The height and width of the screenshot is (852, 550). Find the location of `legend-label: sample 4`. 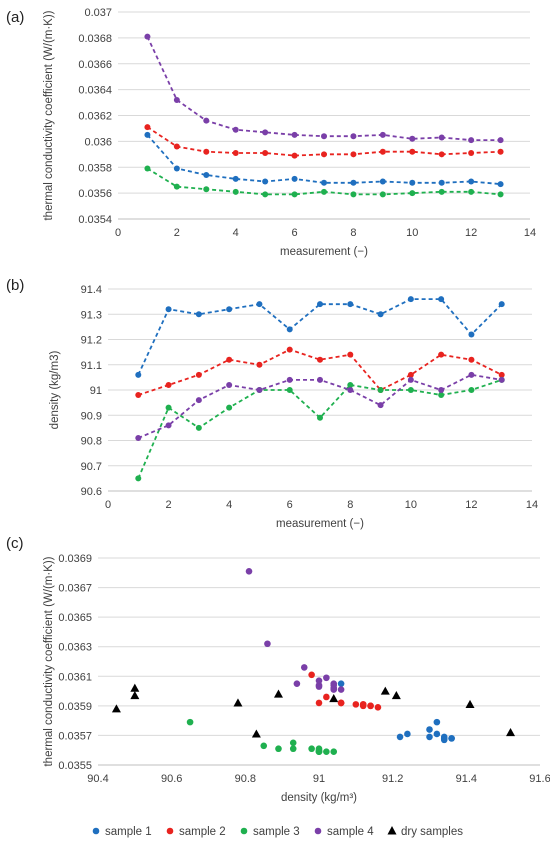

legend-label: sample 4 is located at coordinates (350, 832).